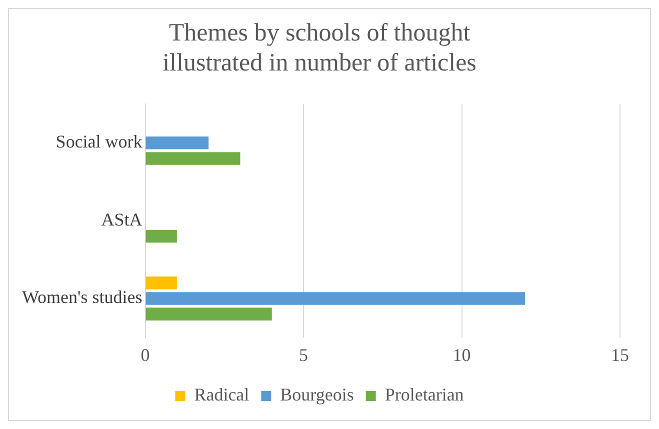  I want to click on x-tick-label: 15, so click(620, 354).